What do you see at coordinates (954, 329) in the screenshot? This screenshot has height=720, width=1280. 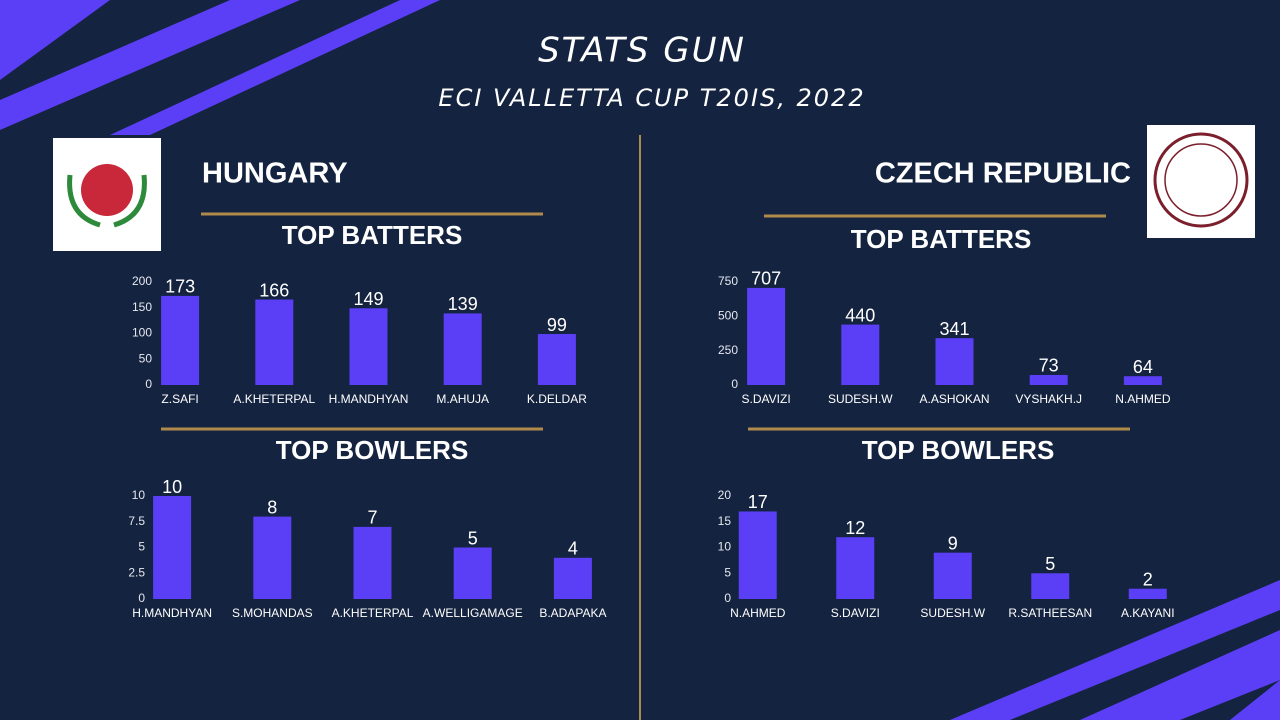 I see `value-label: 341` at bounding box center [954, 329].